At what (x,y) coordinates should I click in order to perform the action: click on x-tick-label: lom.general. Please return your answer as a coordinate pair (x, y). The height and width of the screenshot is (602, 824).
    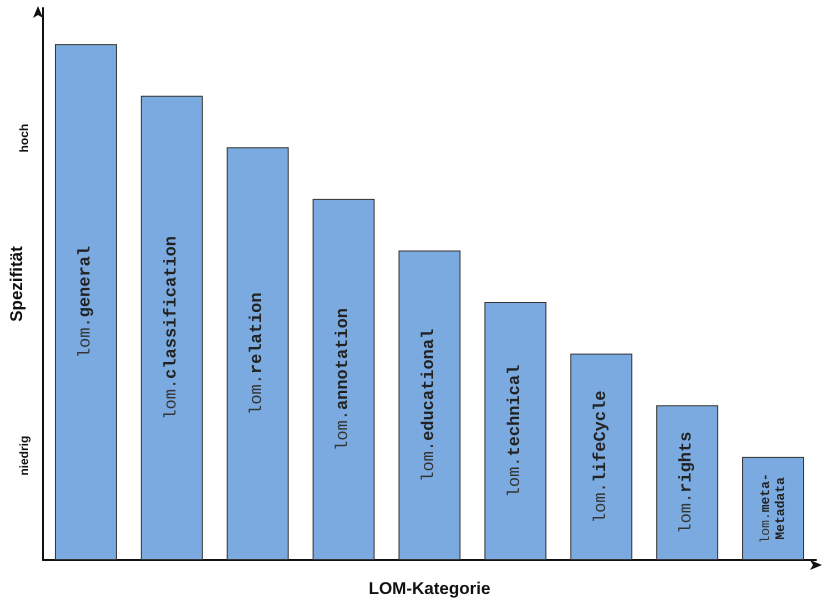
    Looking at the image, I should click on (86, 302).